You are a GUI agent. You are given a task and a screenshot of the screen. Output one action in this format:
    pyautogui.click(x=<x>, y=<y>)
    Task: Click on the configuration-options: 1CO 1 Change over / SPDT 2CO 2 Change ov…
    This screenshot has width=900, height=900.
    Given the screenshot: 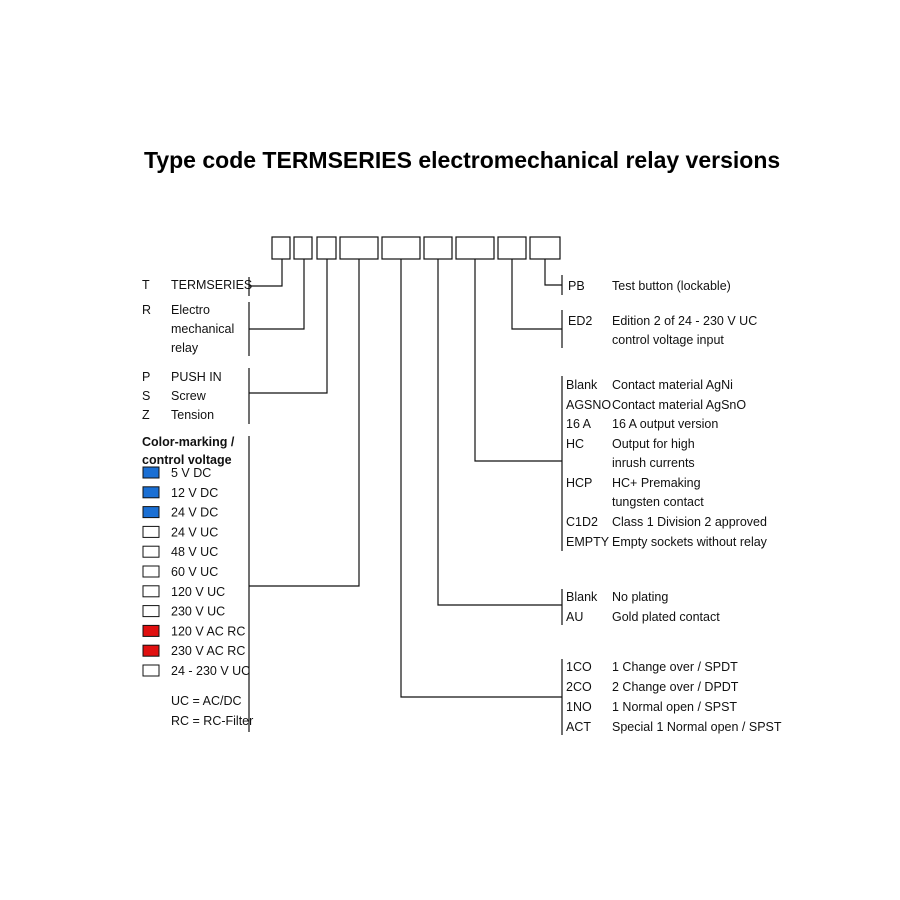 What is the action you would take?
    pyautogui.click(x=674, y=697)
    